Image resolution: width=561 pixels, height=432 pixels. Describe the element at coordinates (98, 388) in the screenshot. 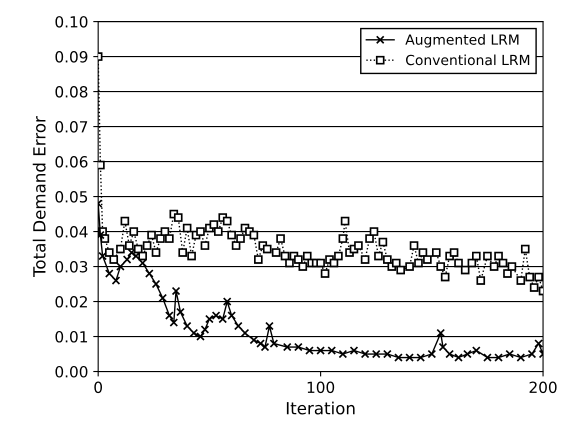

I see `x-tick-label: 0` at that location.